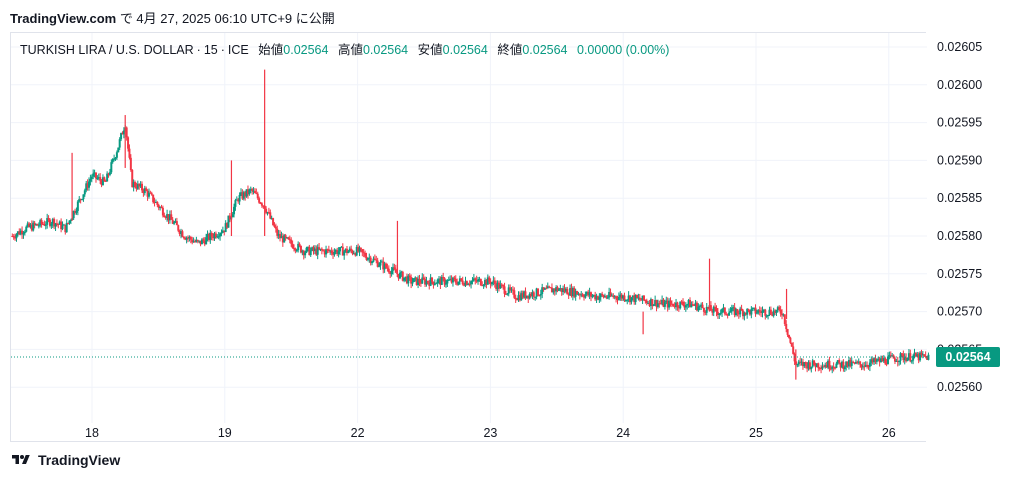  What do you see at coordinates (225, 433) in the screenshot?
I see `x-tick-label: 19` at bounding box center [225, 433].